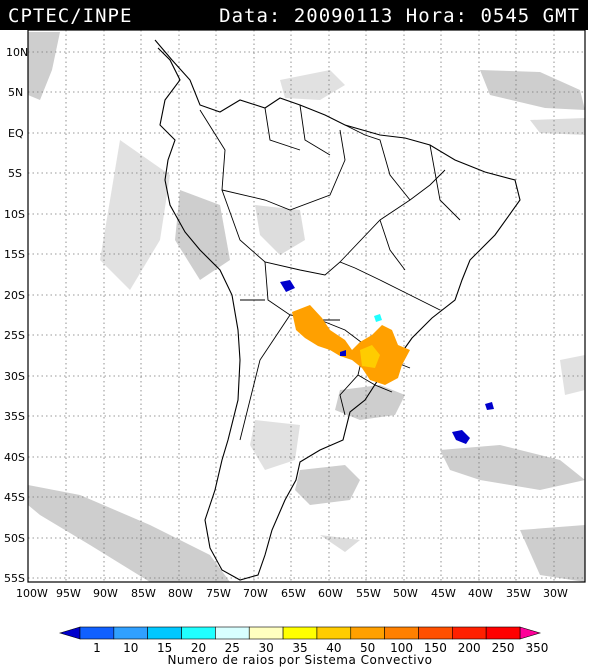 Image resolution: width=600 pixels, height=670 pixels. Describe the element at coordinates (15, 173) in the screenshot. I see `lat-label: 5S` at that location.